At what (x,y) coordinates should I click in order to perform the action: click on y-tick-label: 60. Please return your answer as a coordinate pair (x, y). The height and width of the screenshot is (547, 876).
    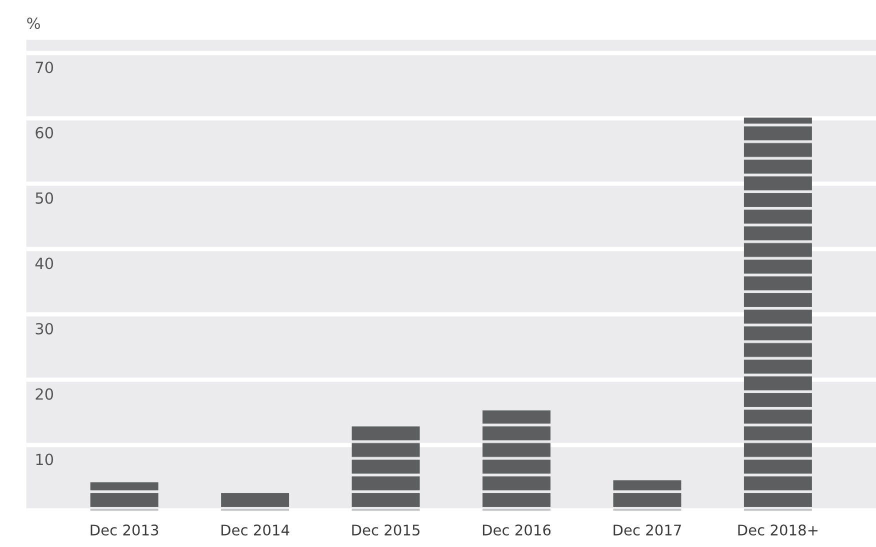
    Looking at the image, I should click on (45, 132).